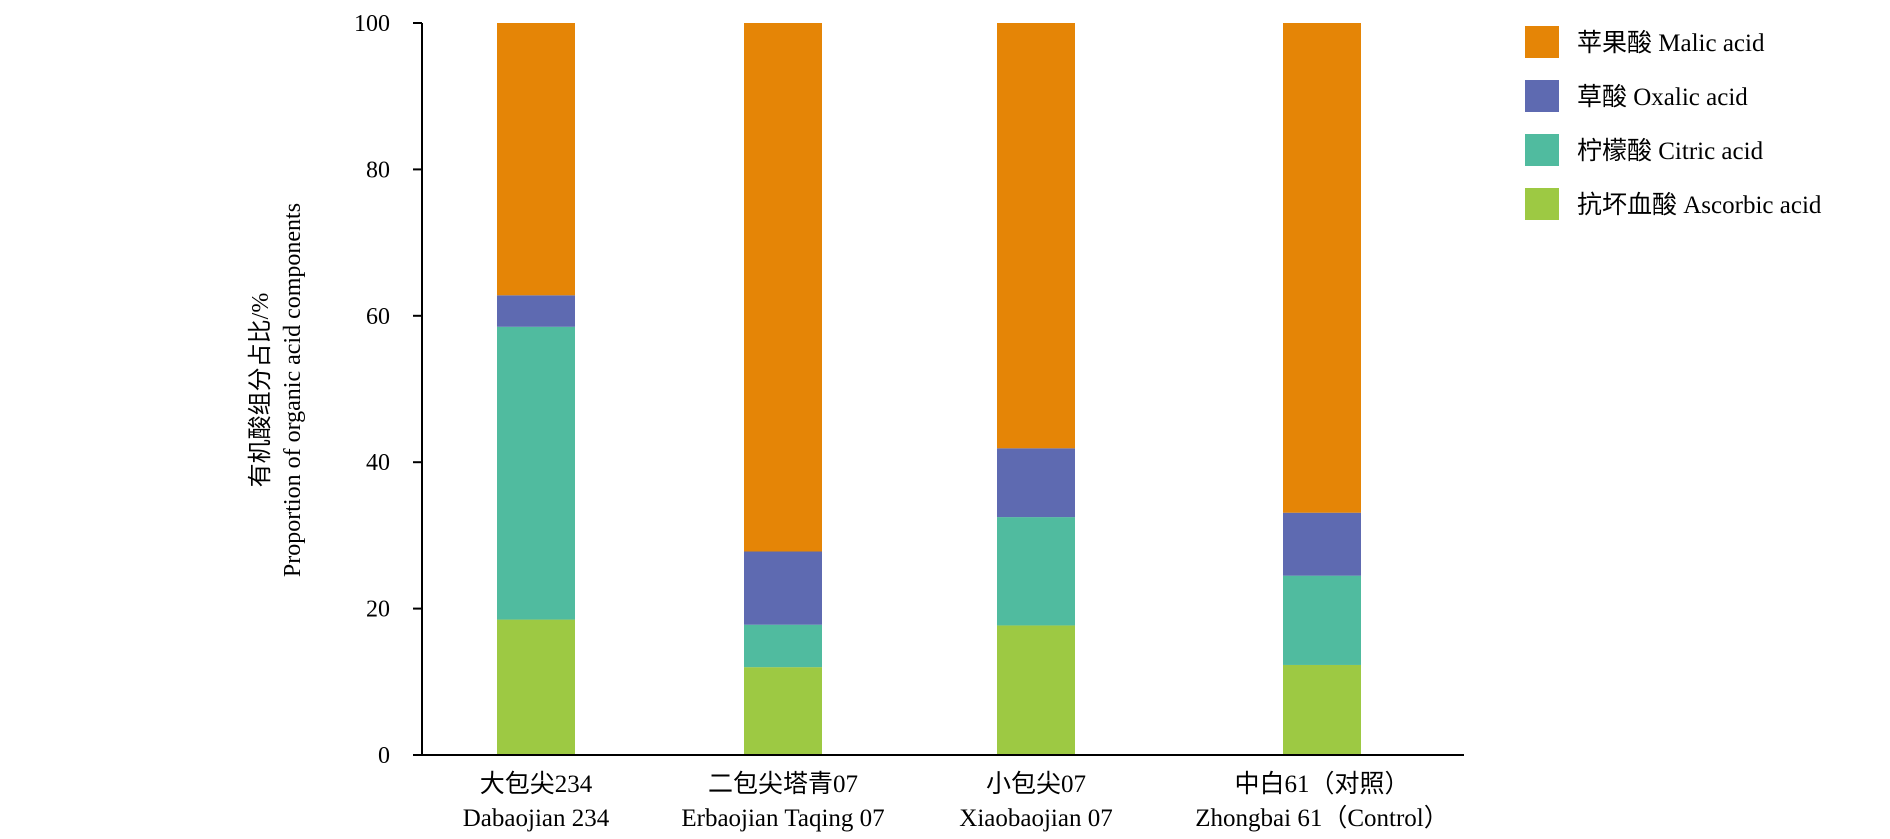 The height and width of the screenshot is (839, 1890). Describe the element at coordinates (378, 170) in the screenshot. I see `y-tick-label: 80` at that location.